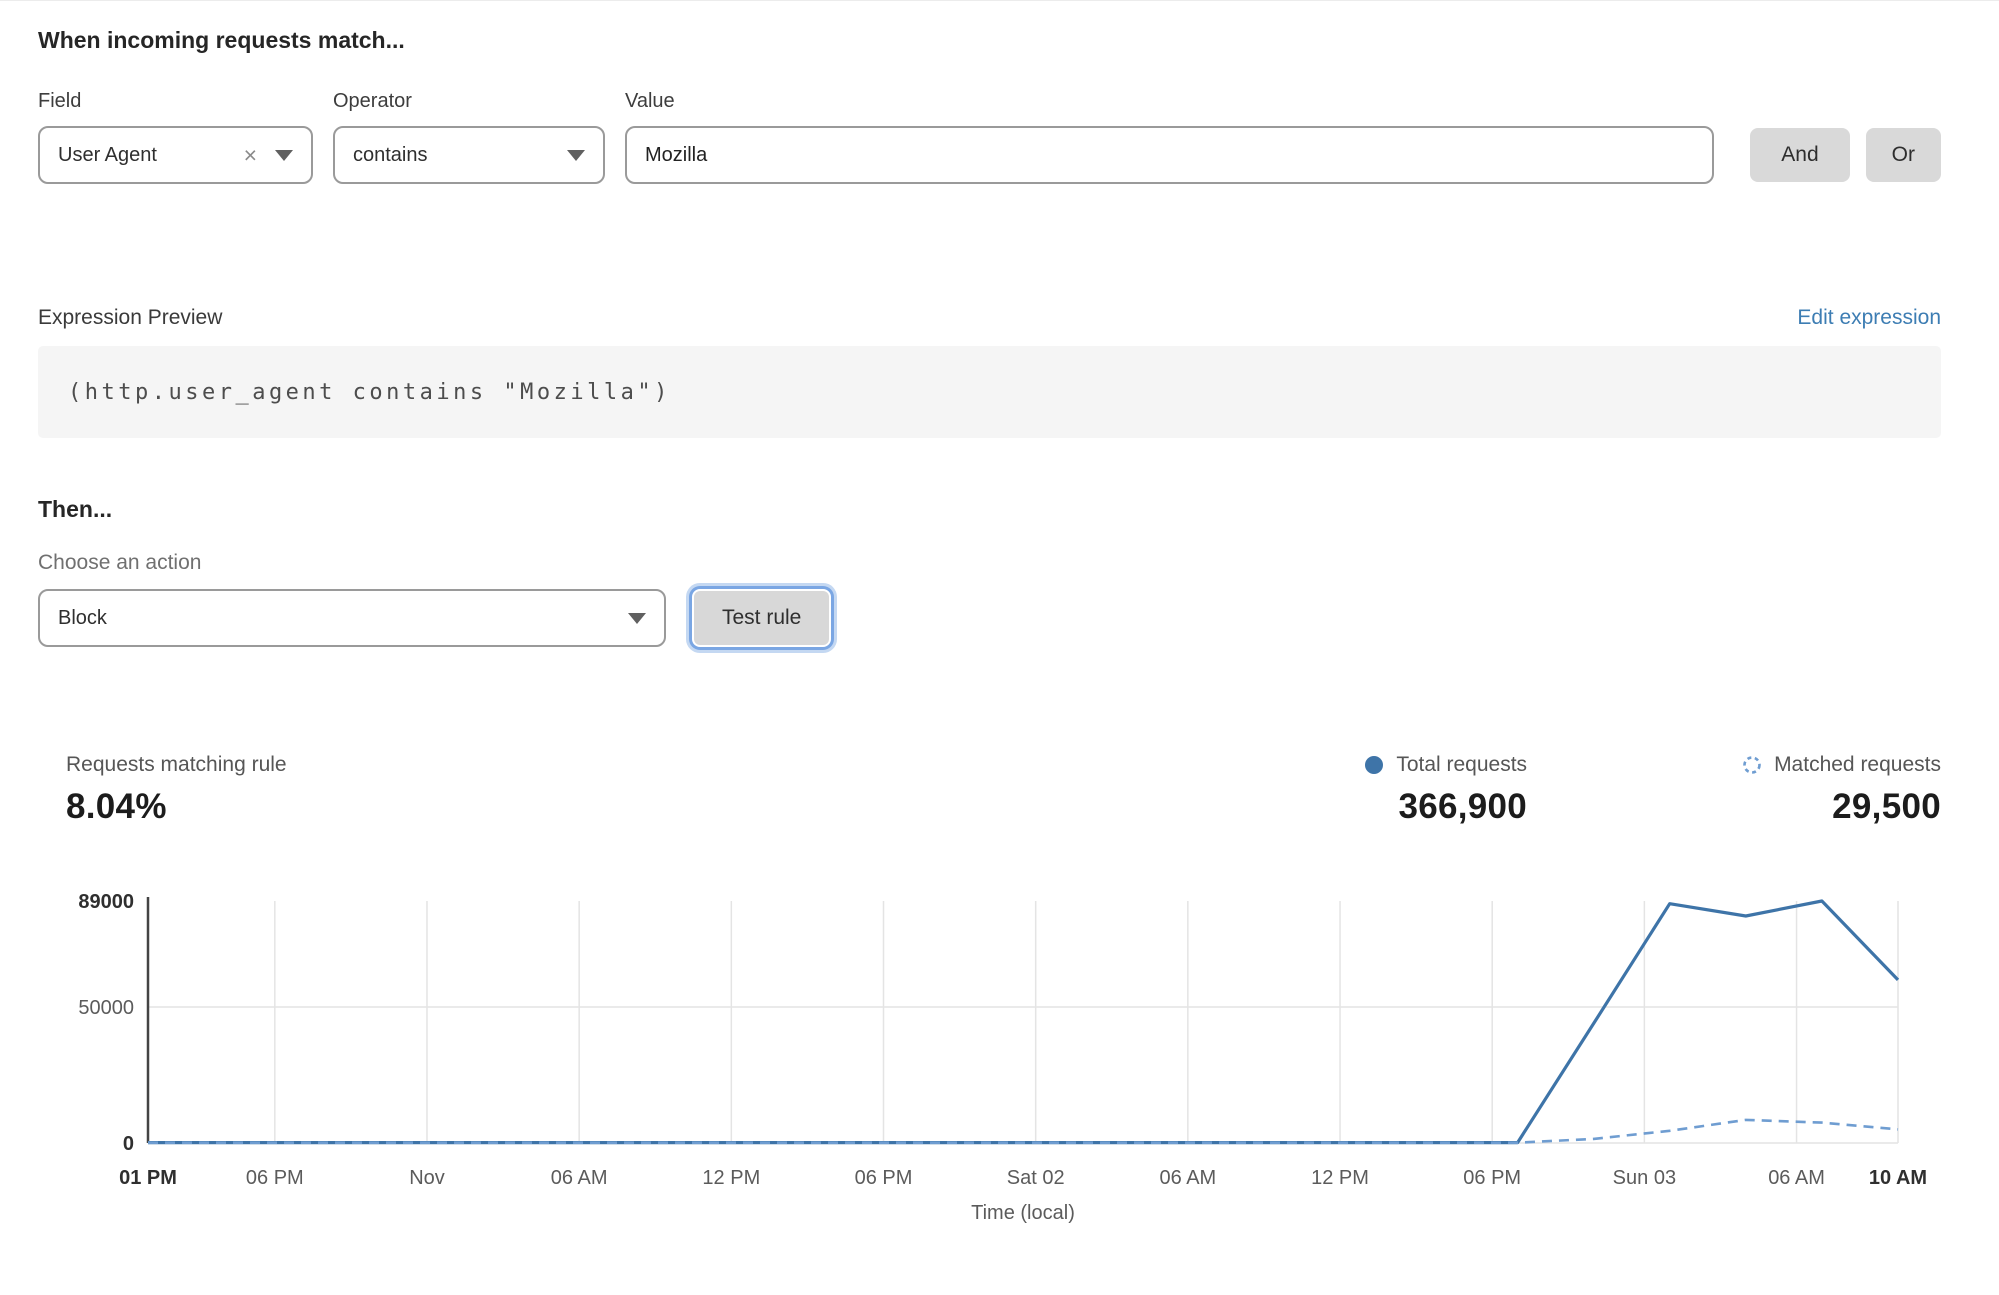 The image size is (1999, 1295). What do you see at coordinates (1752, 765) in the screenshot?
I see `dashed-circle-icon` at bounding box center [1752, 765].